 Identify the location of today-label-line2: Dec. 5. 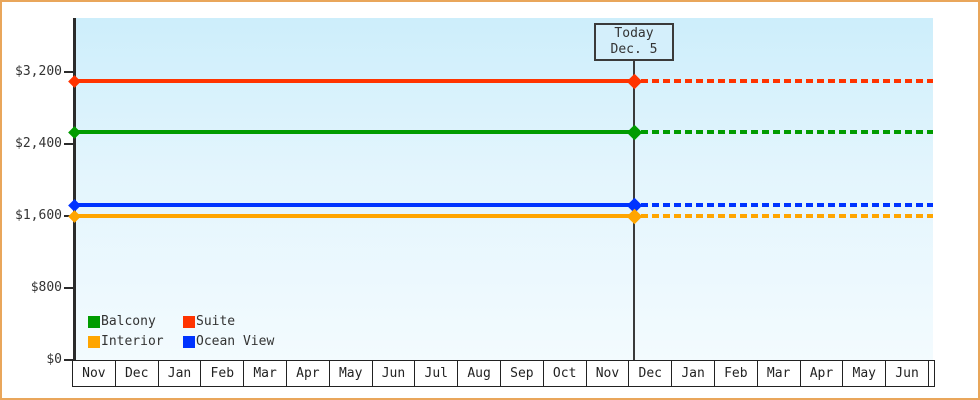
(634, 49).